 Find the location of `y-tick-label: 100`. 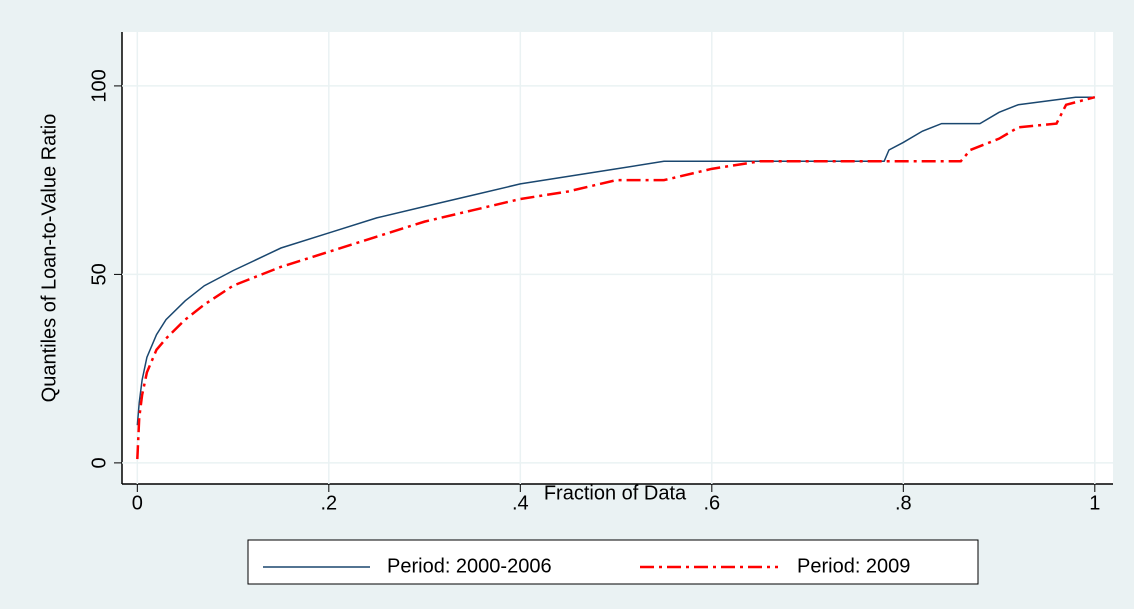

y-tick-label: 100 is located at coordinates (99, 85).